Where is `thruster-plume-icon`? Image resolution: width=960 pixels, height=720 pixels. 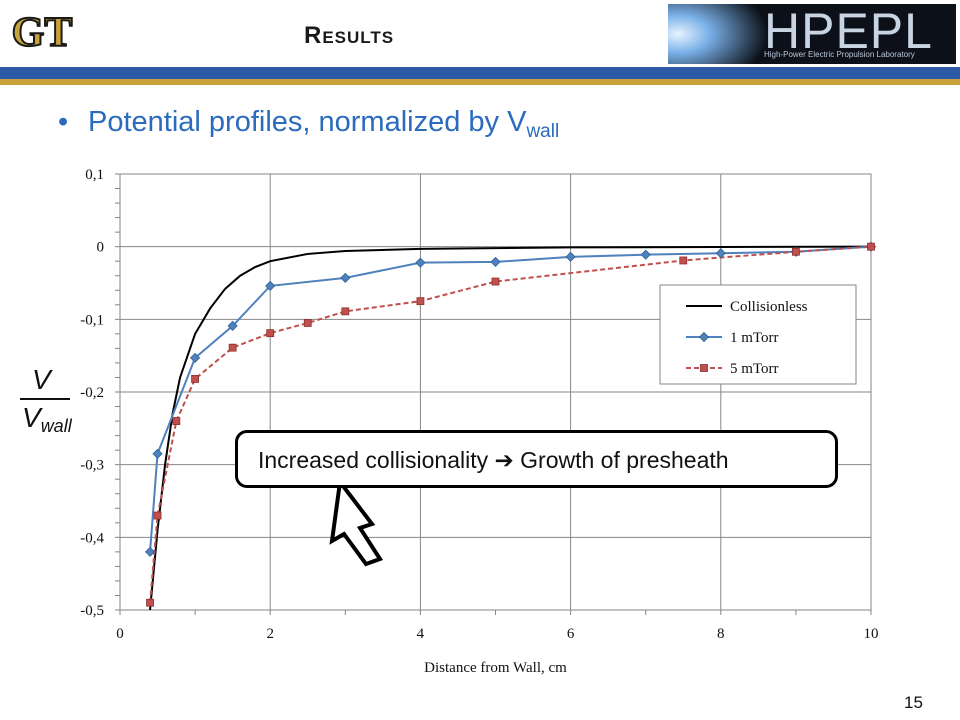
thruster-plume-icon is located at coordinates (718, 34).